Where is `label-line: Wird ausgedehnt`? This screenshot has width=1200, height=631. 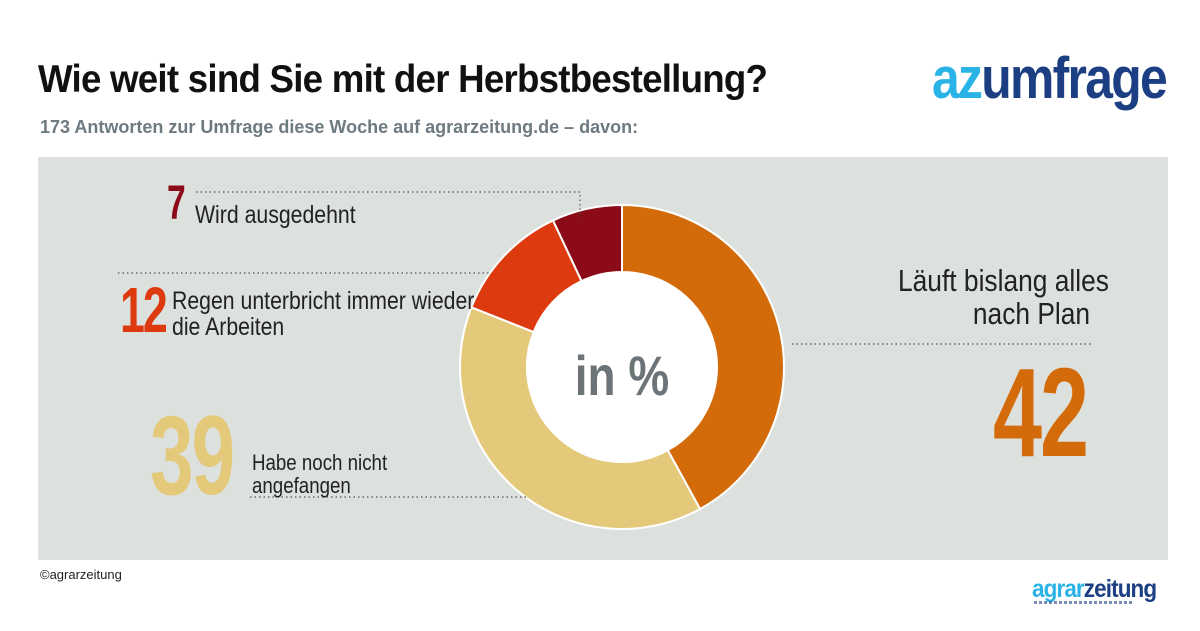
label-line: Wird ausgedehnt is located at coordinates (275, 215).